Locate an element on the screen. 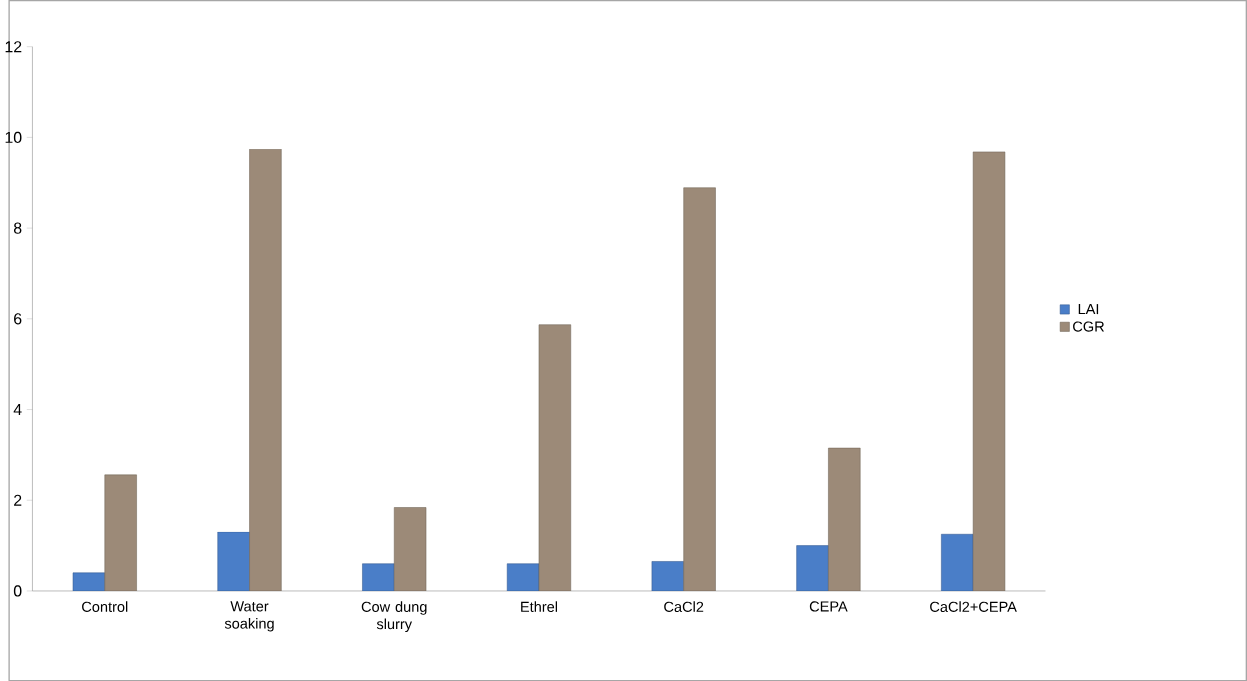  y-tick-label: 4 is located at coordinates (17, 409).